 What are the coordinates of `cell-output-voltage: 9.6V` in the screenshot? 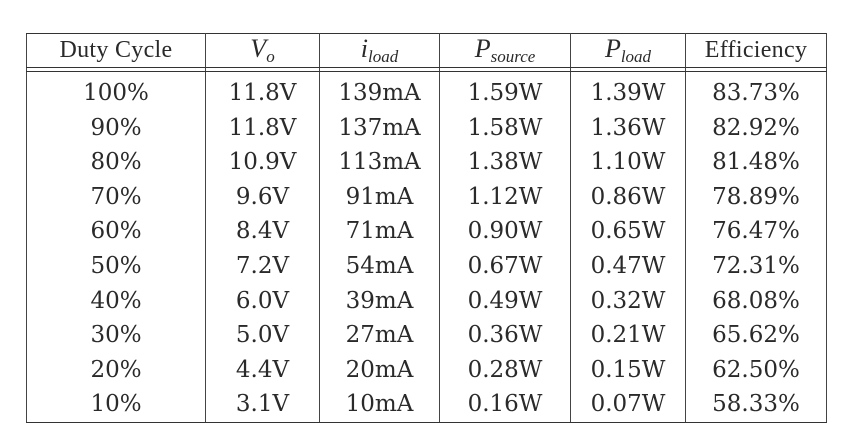 It's located at (262, 197).